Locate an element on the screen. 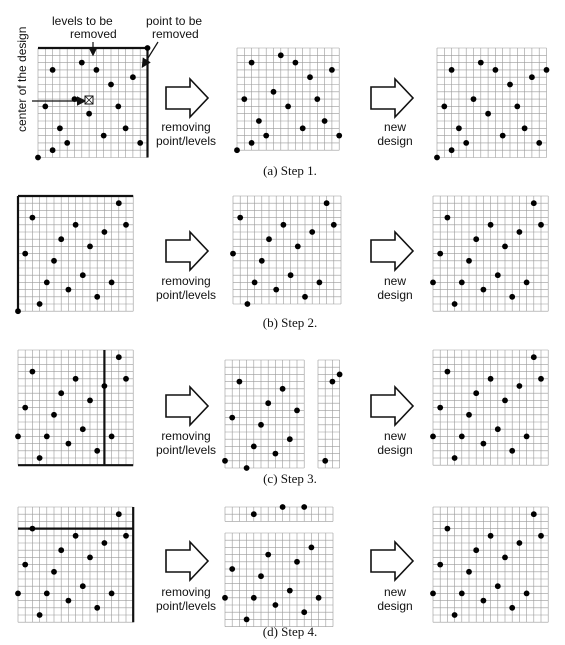 The height and width of the screenshot is (645, 565). remove-label-line1-step2: removing is located at coordinates (185, 281).